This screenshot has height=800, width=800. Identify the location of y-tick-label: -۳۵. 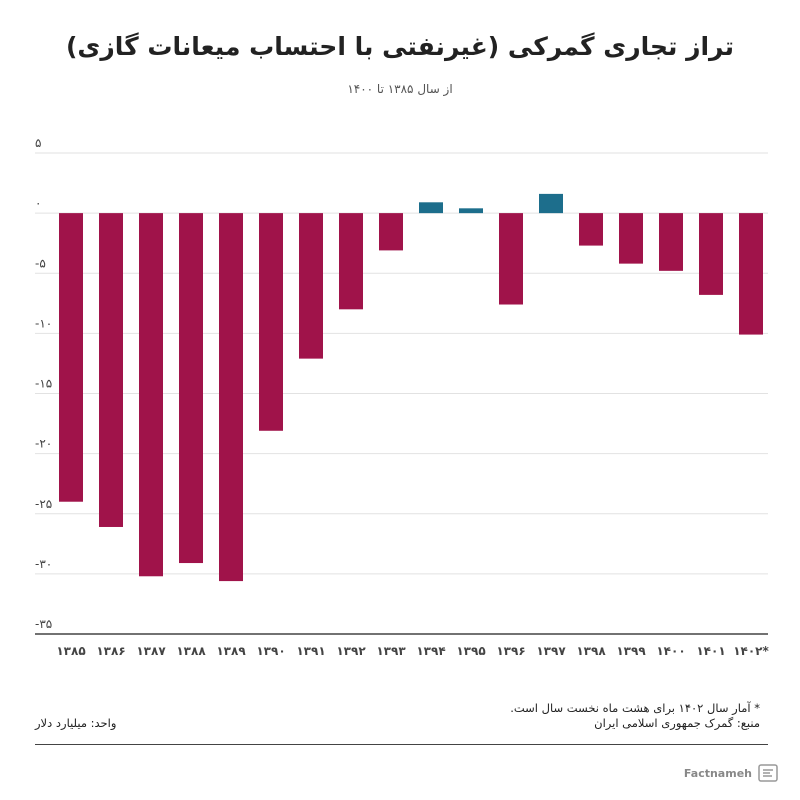
(43, 624).